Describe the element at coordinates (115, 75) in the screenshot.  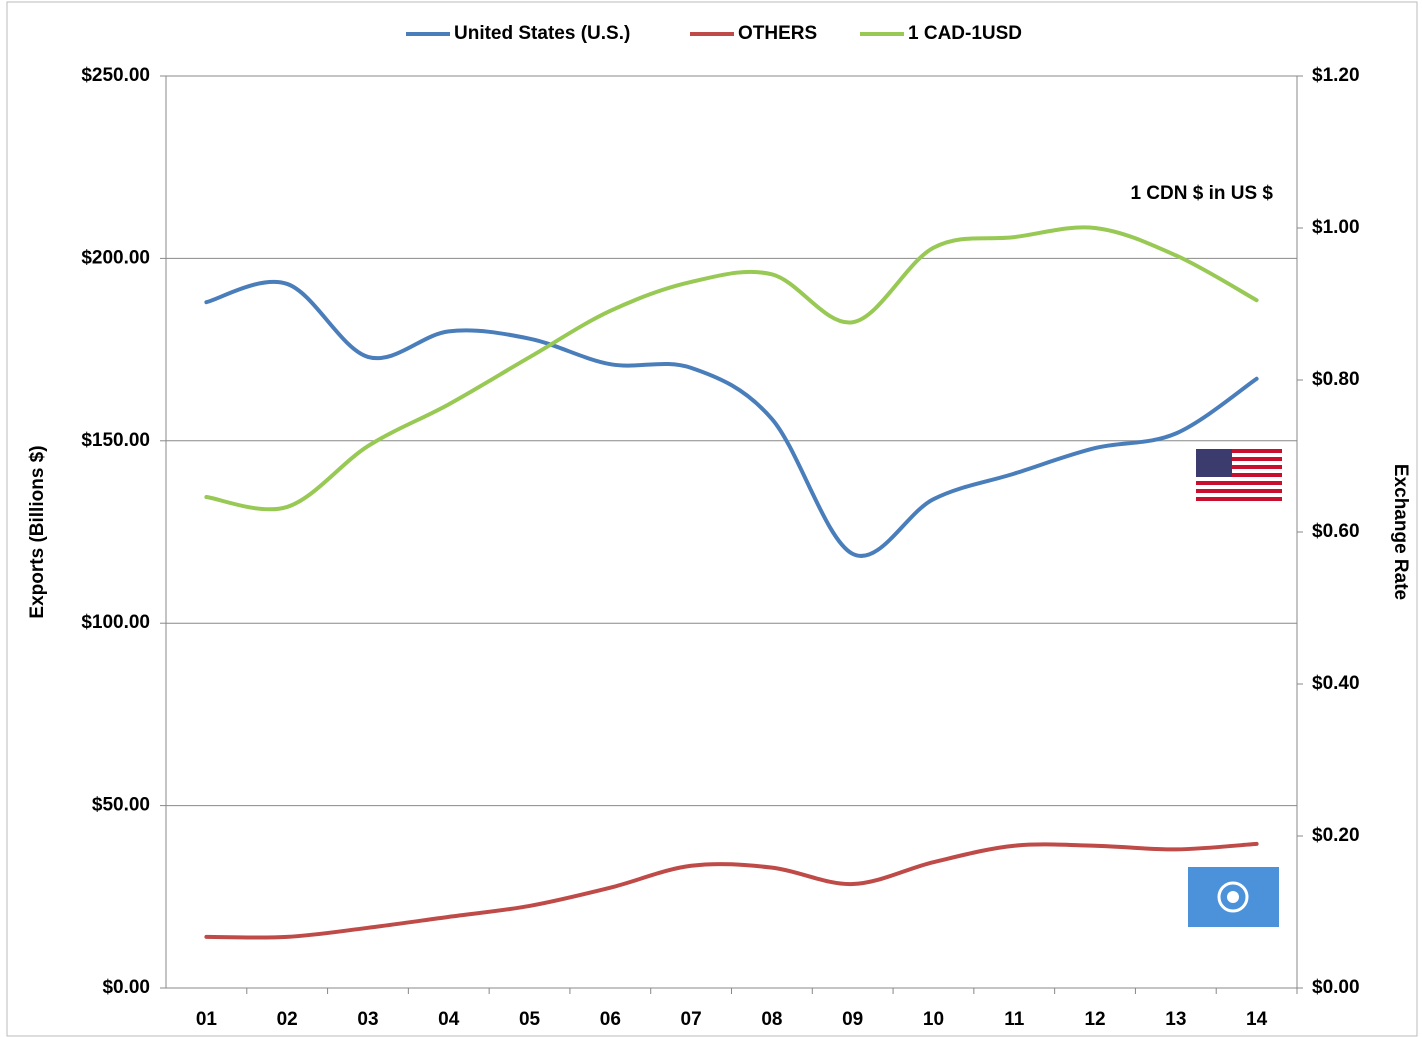
I see `y-tick-label: $250.00` at that location.